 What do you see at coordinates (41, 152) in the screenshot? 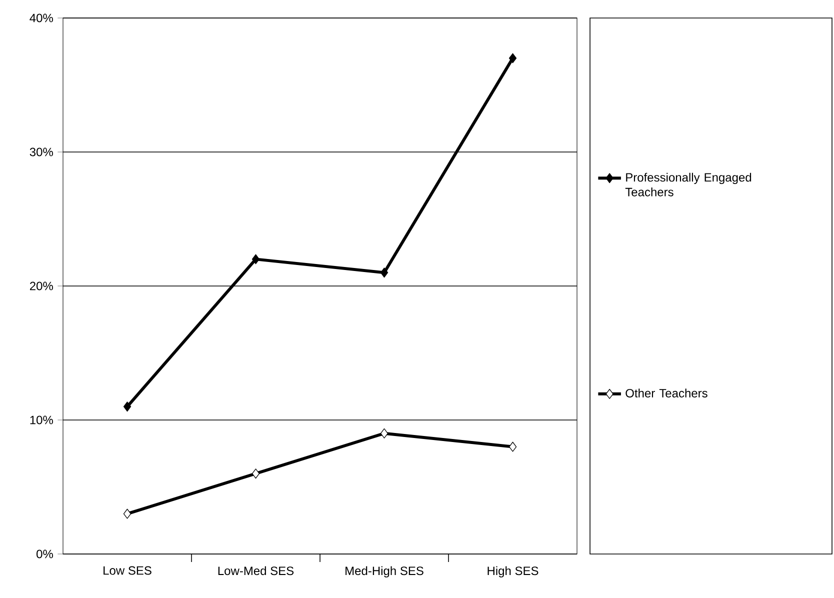
I see `y-tick-label: 30%` at bounding box center [41, 152].